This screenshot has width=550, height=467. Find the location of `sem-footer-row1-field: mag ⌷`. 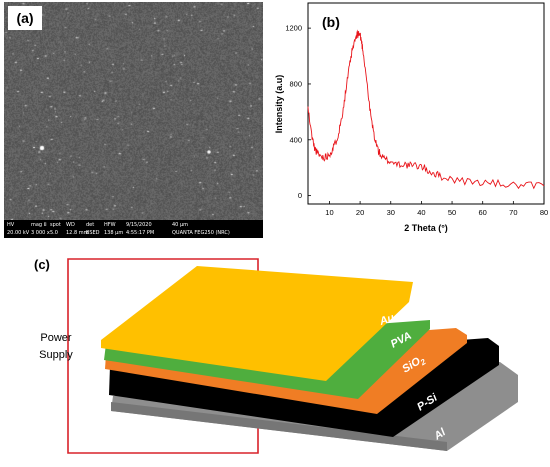

sem-footer-row1-field: mag ⌷ is located at coordinates (39, 225).